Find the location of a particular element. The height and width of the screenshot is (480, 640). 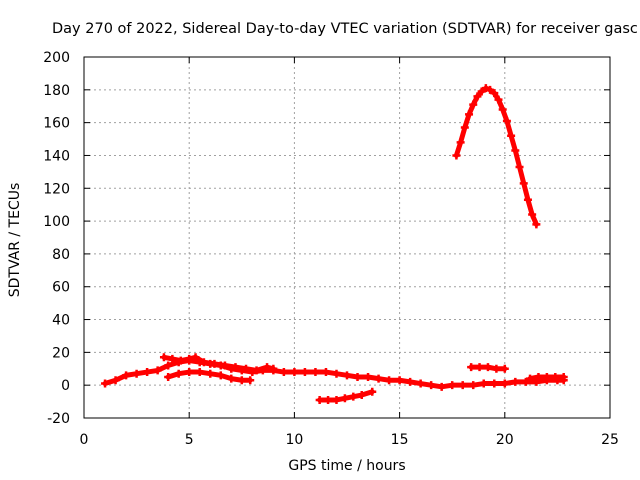

y-tick-label: 160 is located at coordinates (56, 124).